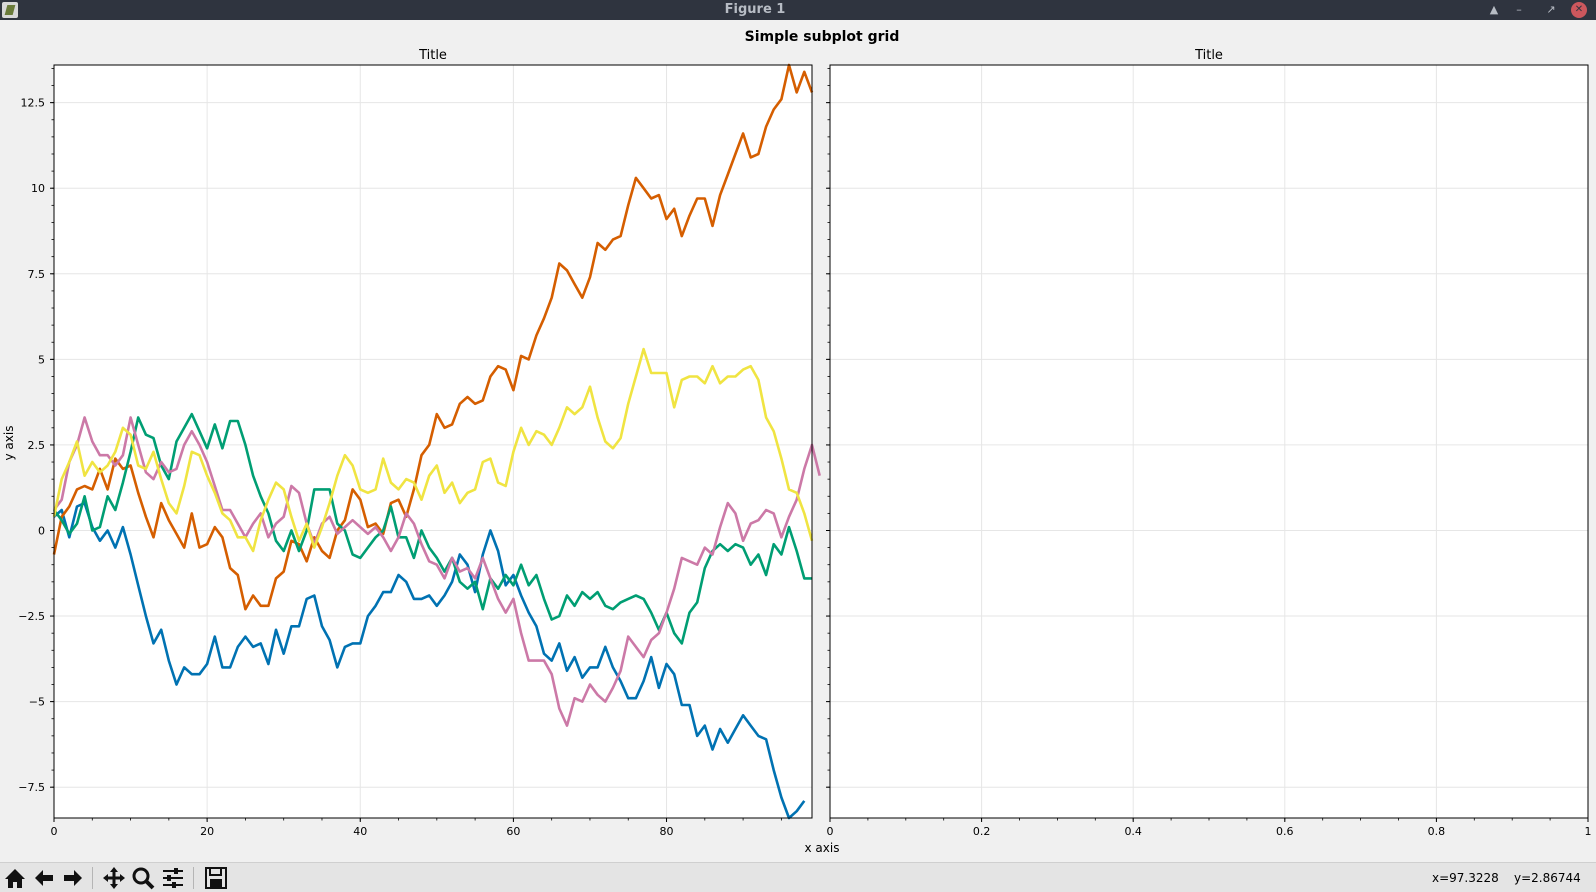 Image resolution: width=1596 pixels, height=892 pixels. What do you see at coordinates (667, 831) in the screenshot?
I see `x-tick-label: 80` at bounding box center [667, 831].